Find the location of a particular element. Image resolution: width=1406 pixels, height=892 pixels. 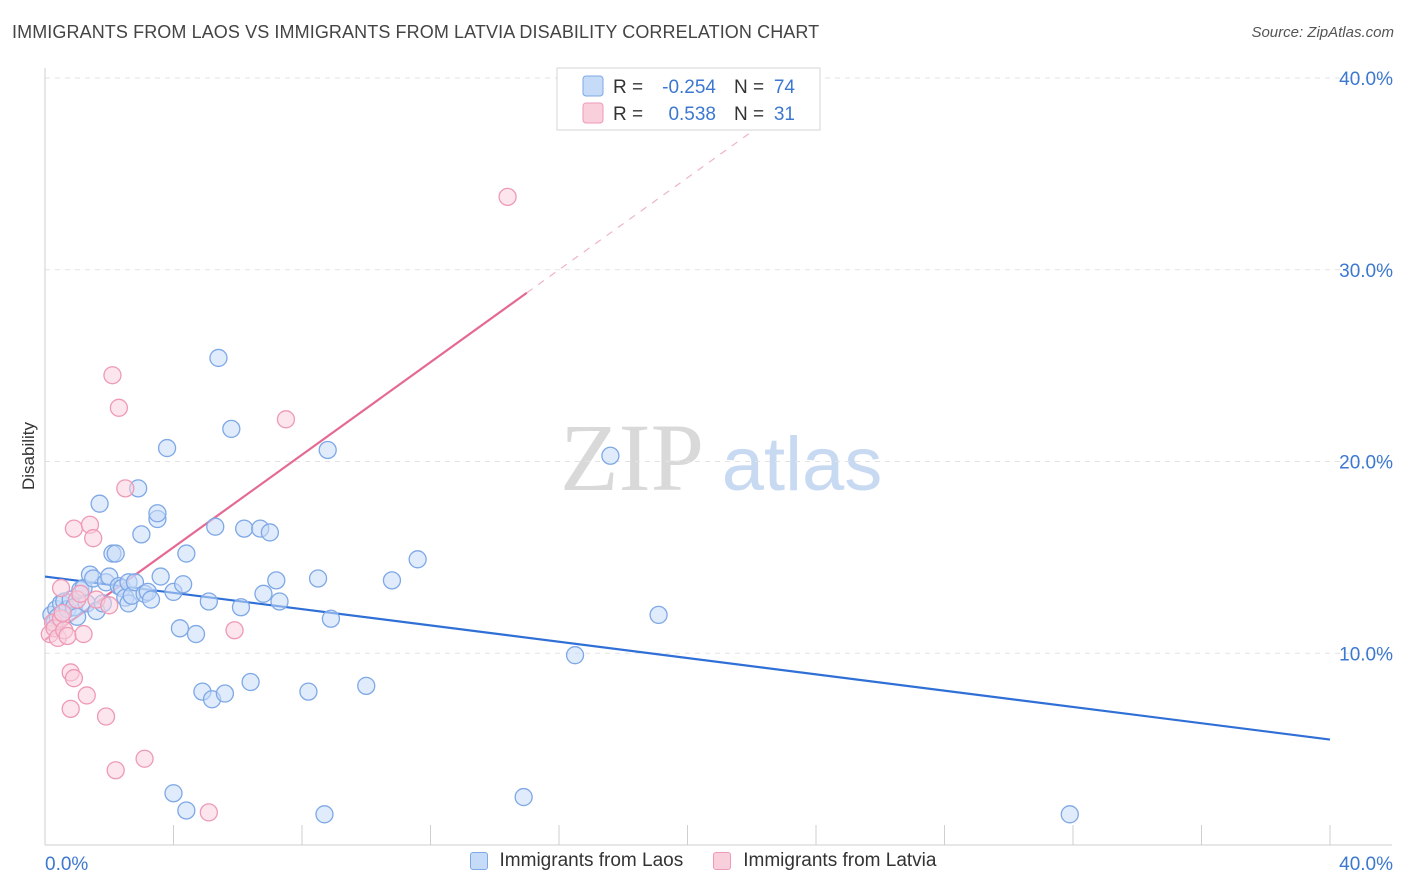

watermark-zip: ZIP is located at coordinates (632, 457).